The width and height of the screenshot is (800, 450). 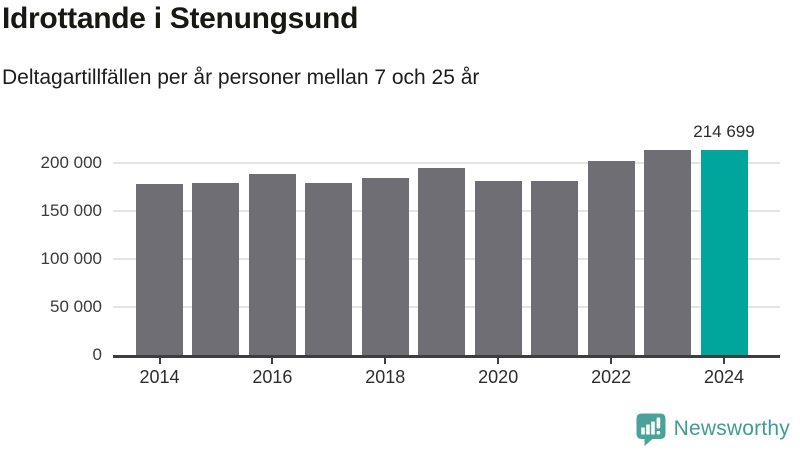 What do you see at coordinates (442, 261) in the screenshot?
I see `bar-2019` at bounding box center [442, 261].